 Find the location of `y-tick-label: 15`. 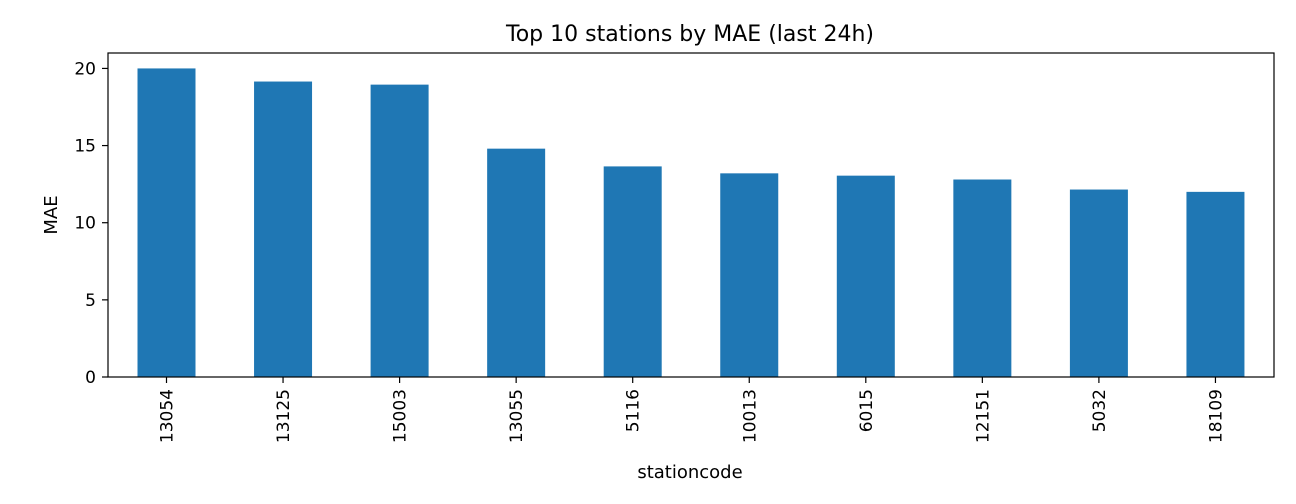

y-tick-label: 15 is located at coordinates (85, 147).